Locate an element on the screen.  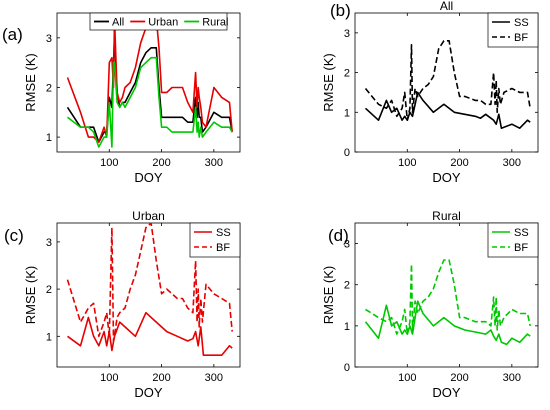
panel-title: Rural is located at coordinates (446, 216).